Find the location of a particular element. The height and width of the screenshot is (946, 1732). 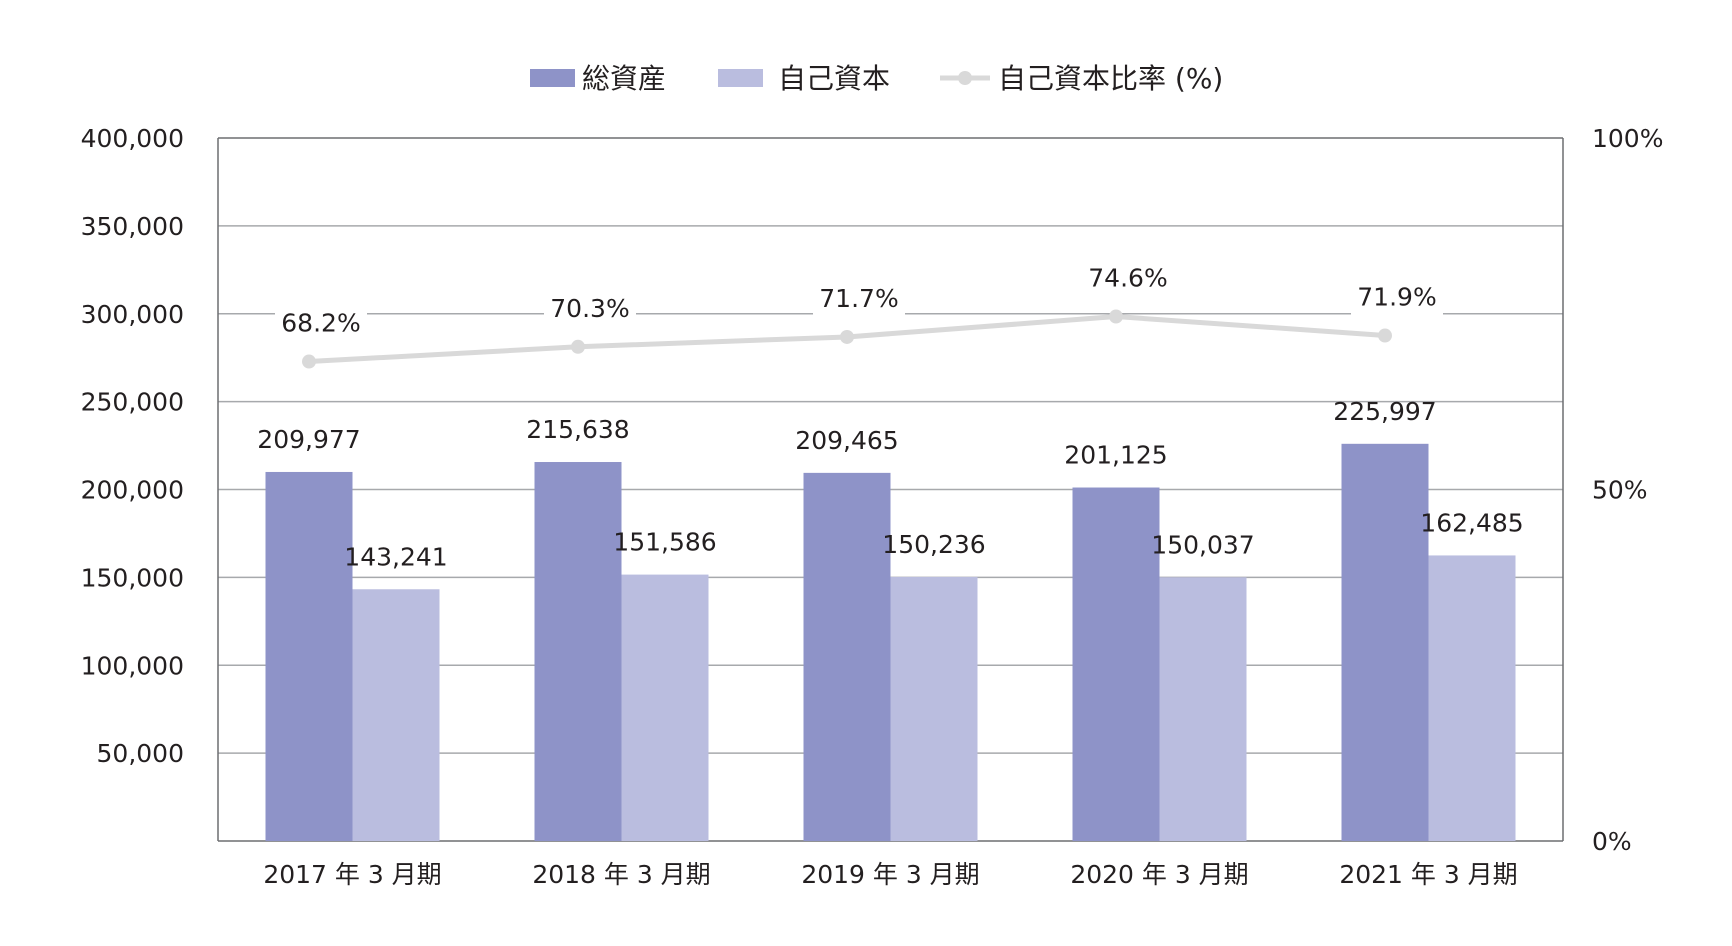

ratio-value-label: 71.9% is located at coordinates (1396, 297).